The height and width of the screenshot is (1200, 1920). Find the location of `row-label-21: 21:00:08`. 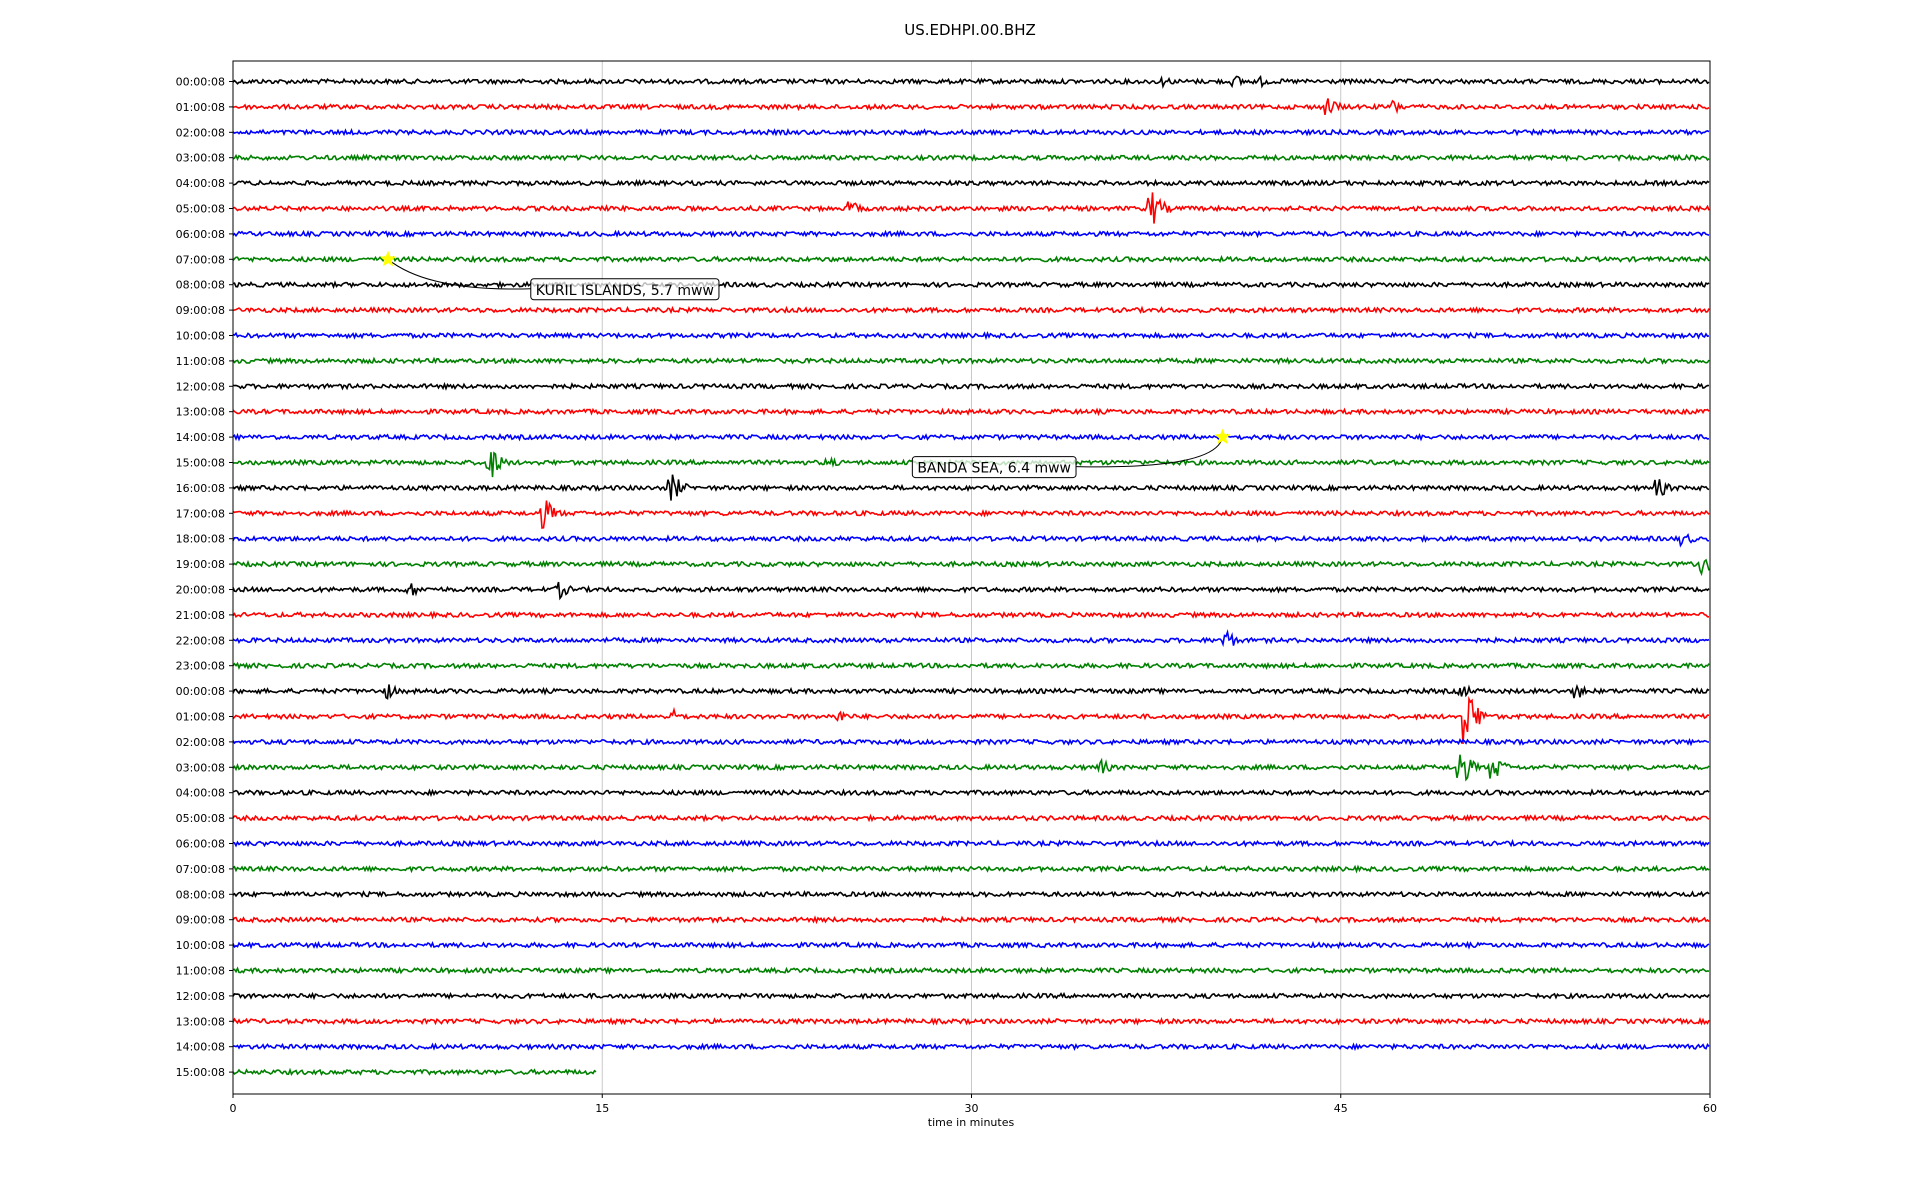

row-label-21: 21:00:08 is located at coordinates (200, 615).